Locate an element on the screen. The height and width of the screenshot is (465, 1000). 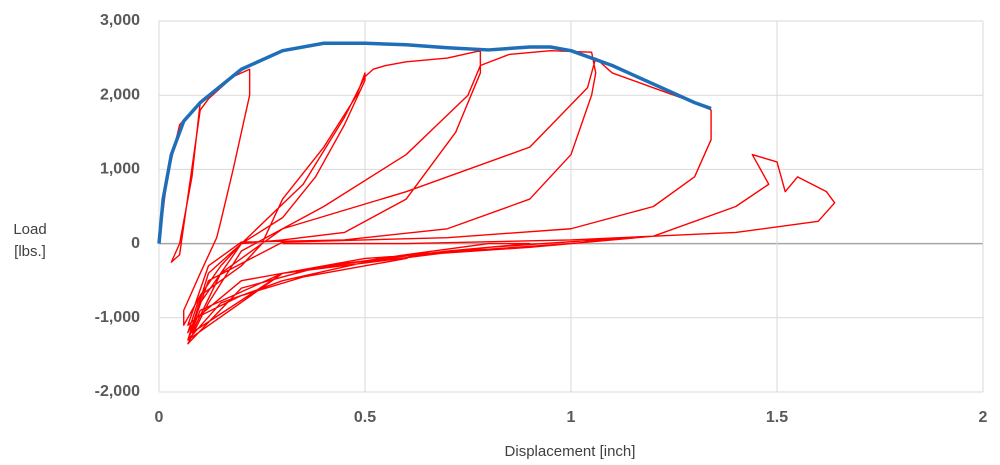
y-tick-label: -2,000 is located at coordinates (117, 391).